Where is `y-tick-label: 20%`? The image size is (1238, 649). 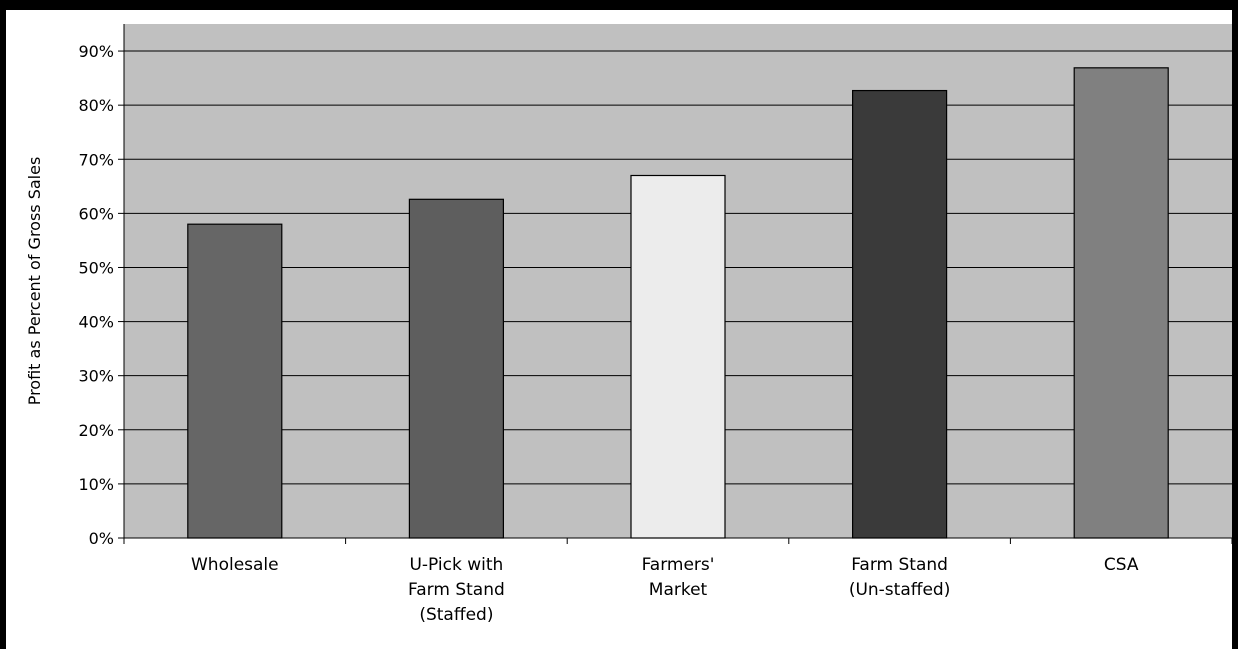 y-tick-label: 20% is located at coordinates (96, 430).